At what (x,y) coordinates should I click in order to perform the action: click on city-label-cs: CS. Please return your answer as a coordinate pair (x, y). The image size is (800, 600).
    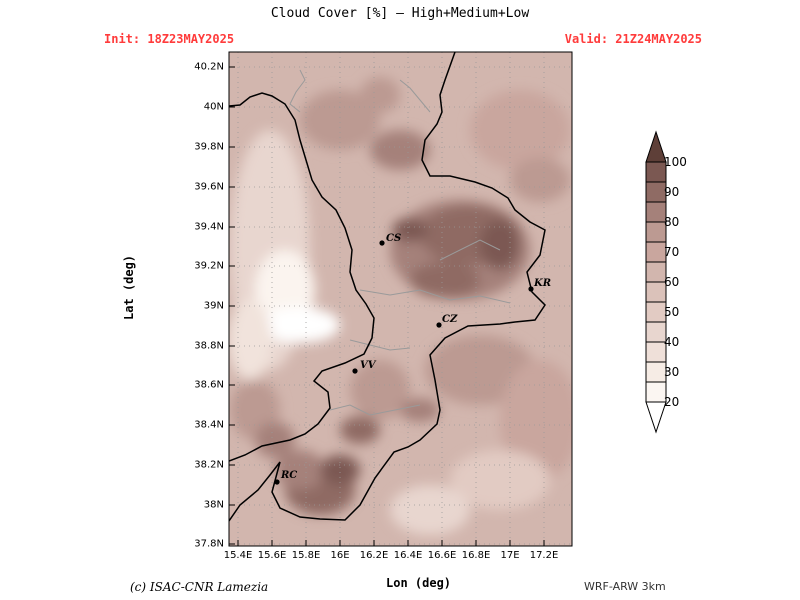
    Looking at the image, I should click on (394, 238).